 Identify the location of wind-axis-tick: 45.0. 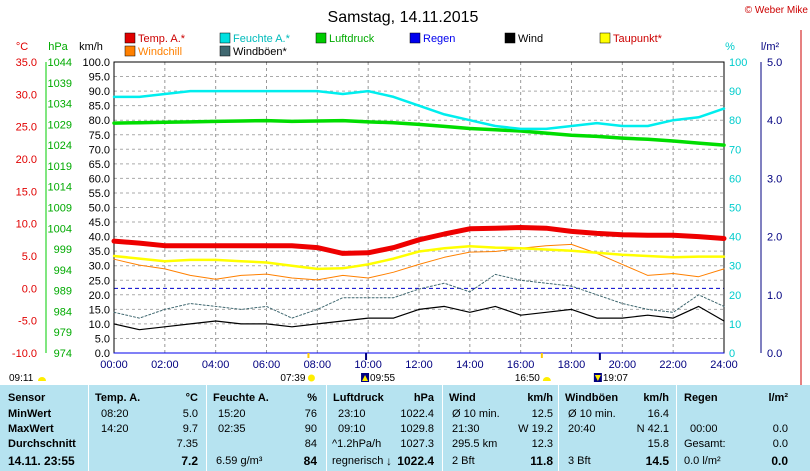
(99, 223).